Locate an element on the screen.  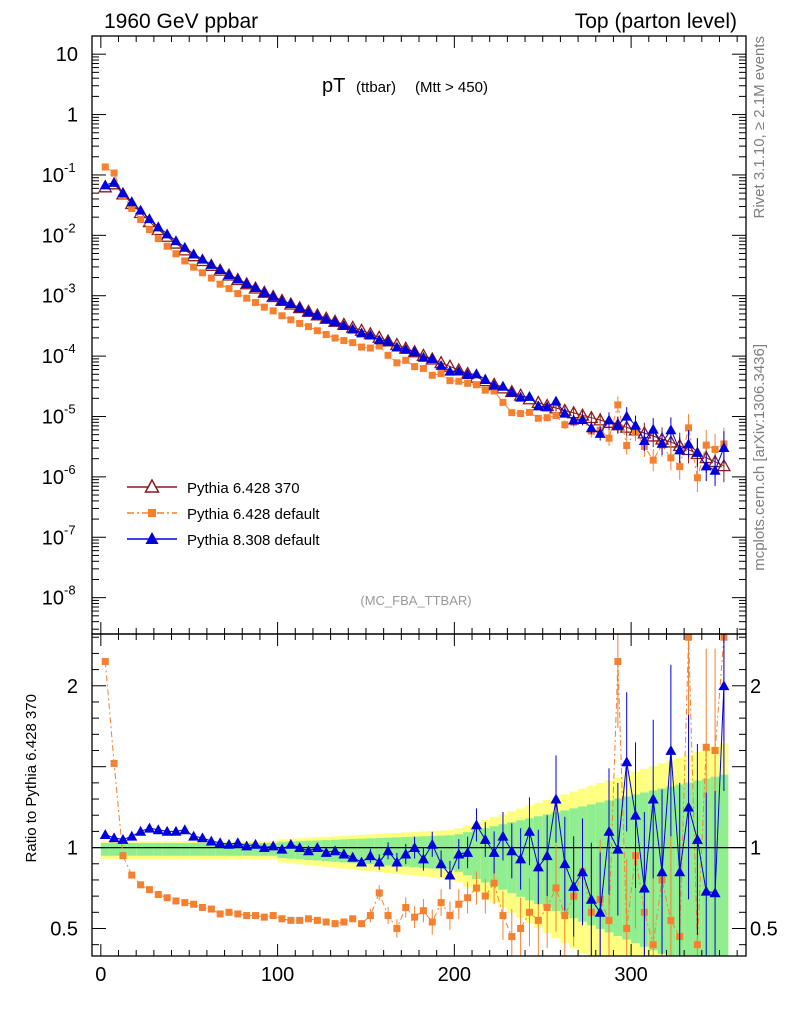
ratio-y-tick-label: 2 is located at coordinates (72, 687).